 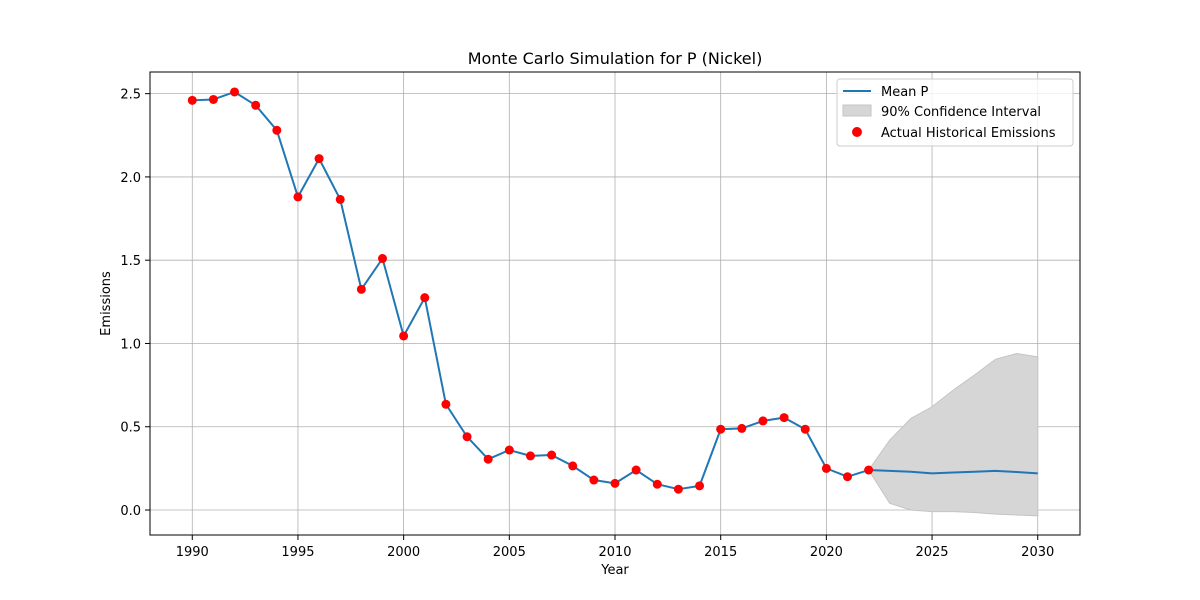 What do you see at coordinates (857, 132) in the screenshot?
I see `legend-points-swatch` at bounding box center [857, 132].